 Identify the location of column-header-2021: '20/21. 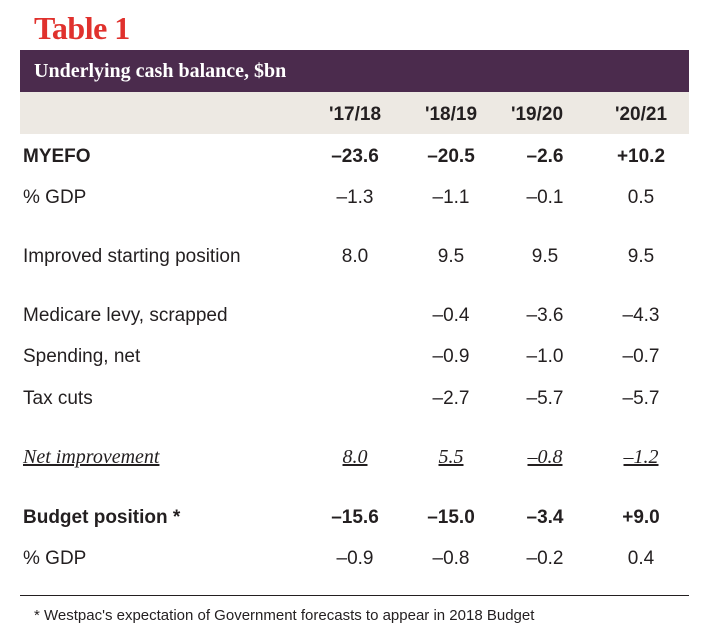
(641, 114).